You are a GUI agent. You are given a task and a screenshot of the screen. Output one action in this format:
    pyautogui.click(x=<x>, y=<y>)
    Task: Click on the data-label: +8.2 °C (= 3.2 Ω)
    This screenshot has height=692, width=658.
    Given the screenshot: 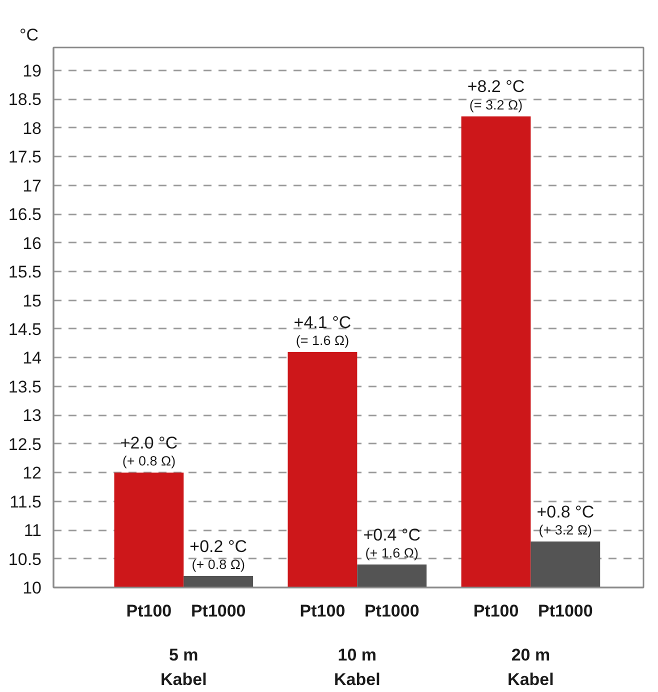 What is the action you would take?
    pyautogui.click(x=496, y=94)
    